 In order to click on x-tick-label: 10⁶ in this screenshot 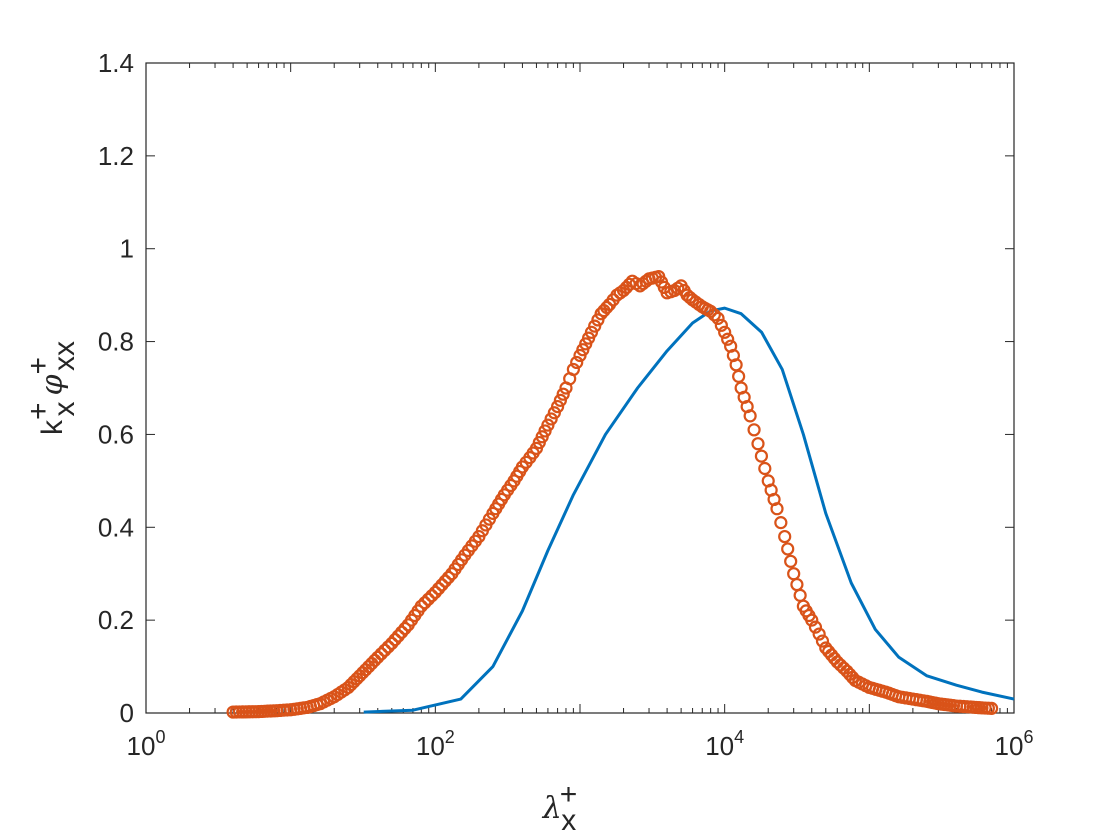, I will do `click(1014, 744)`.